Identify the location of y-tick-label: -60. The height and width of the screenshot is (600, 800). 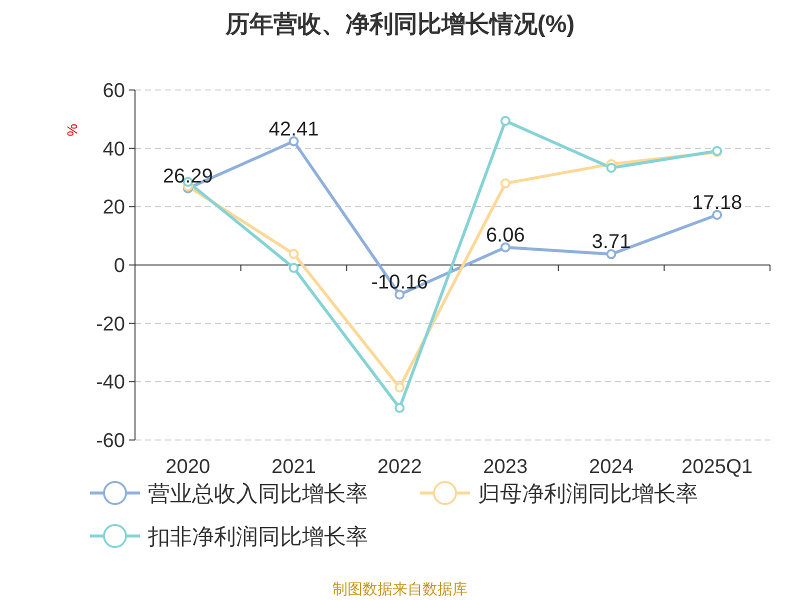
(110, 441).